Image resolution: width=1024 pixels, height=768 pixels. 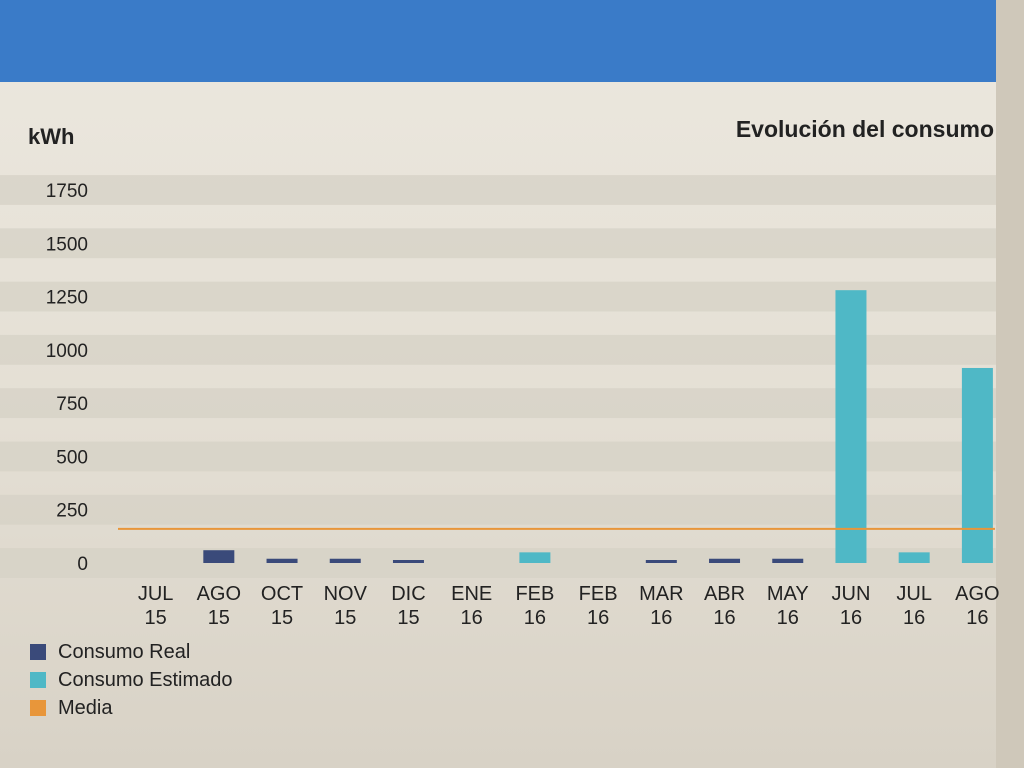 What do you see at coordinates (124, 651) in the screenshot?
I see `legend-label-real: Consumo Real` at bounding box center [124, 651].